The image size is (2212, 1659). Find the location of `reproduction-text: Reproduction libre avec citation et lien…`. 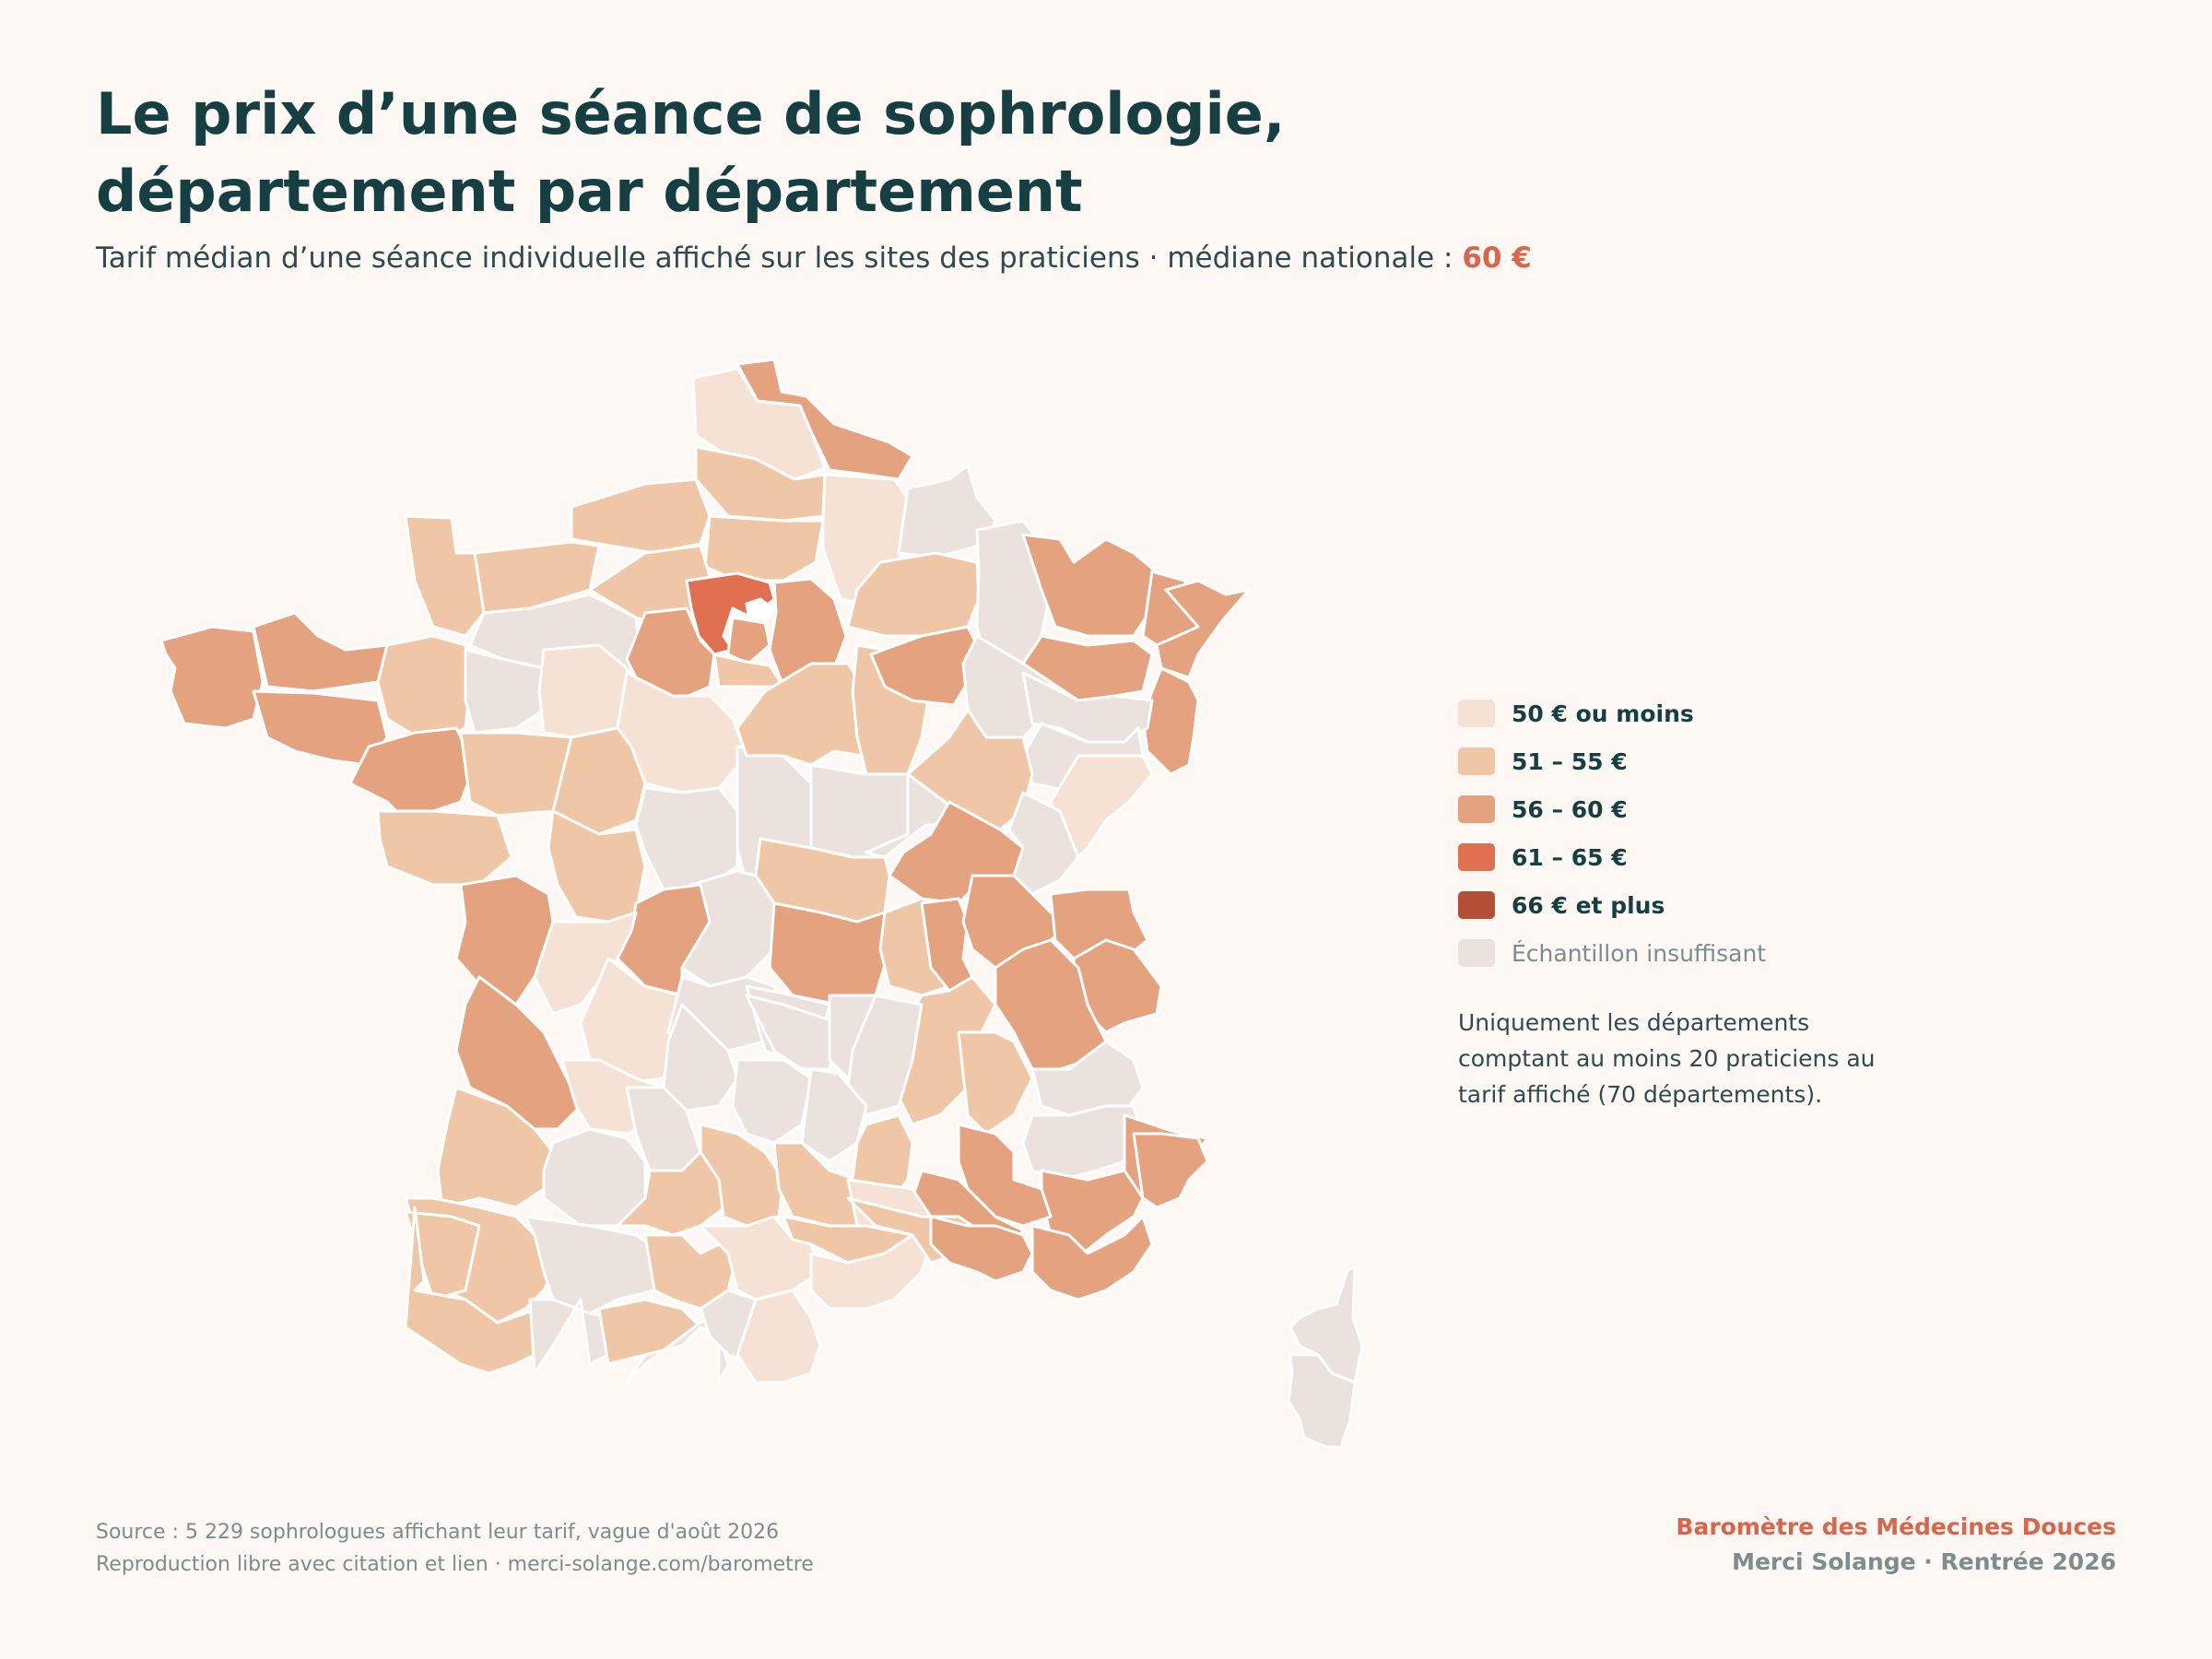

reproduction-text: Reproduction libre avec citation et lien… is located at coordinates (455, 1564).